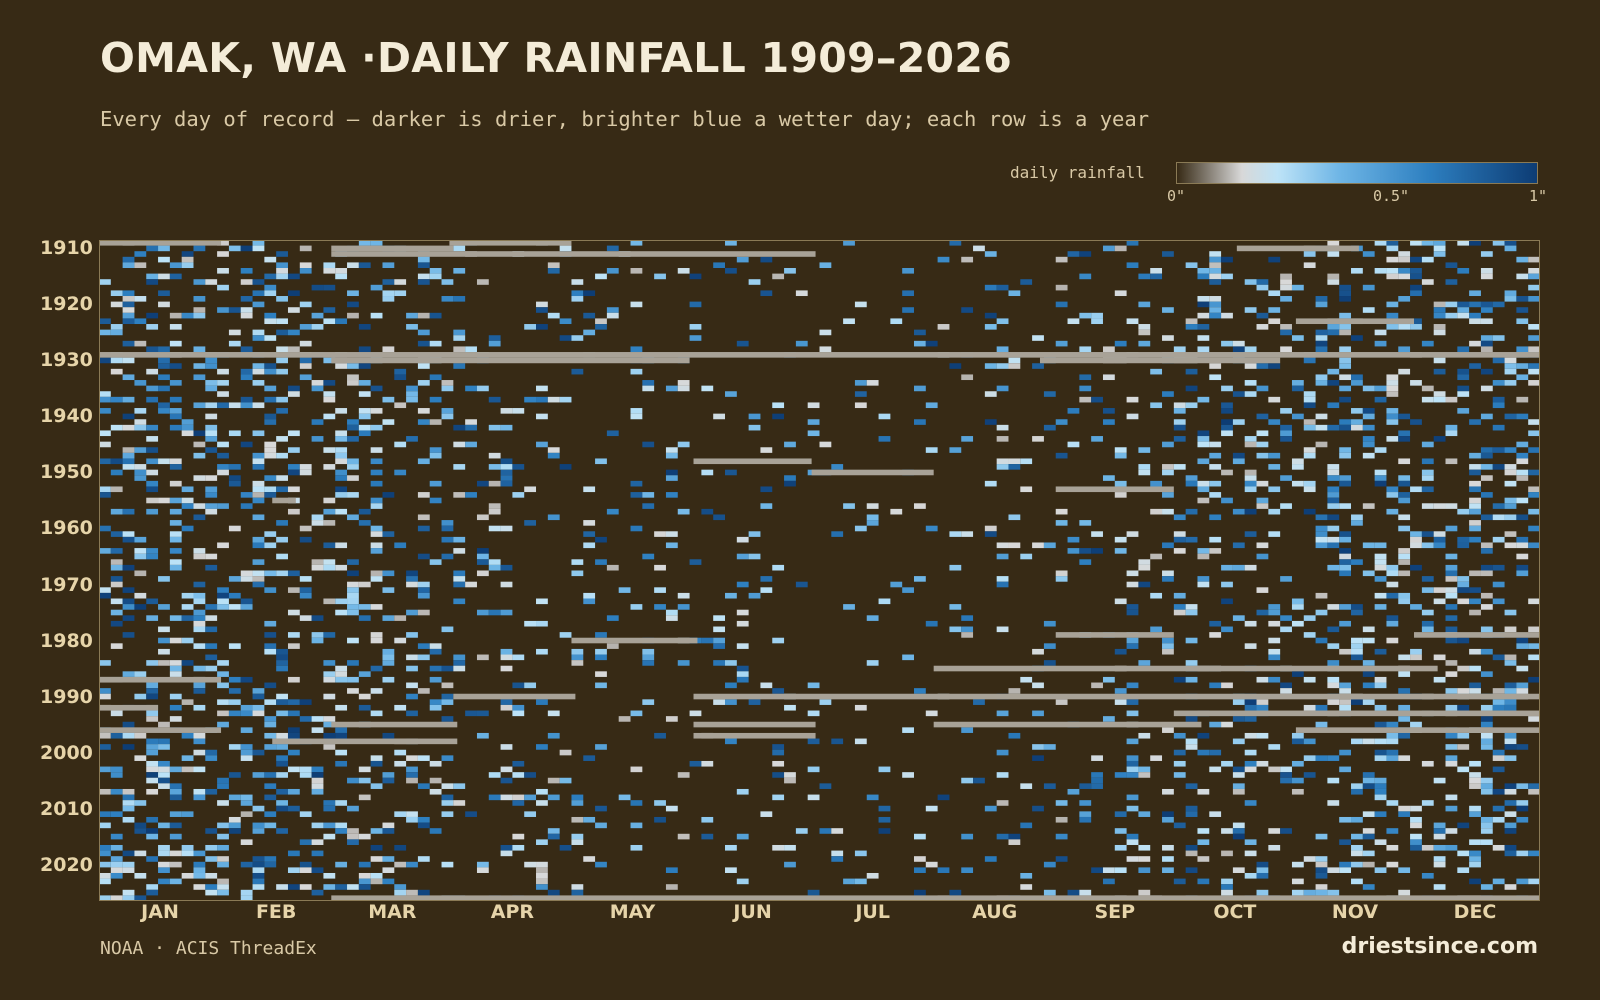 The image size is (1600, 1000). I want to click on brand-link: driestsince.com, so click(1439, 946).